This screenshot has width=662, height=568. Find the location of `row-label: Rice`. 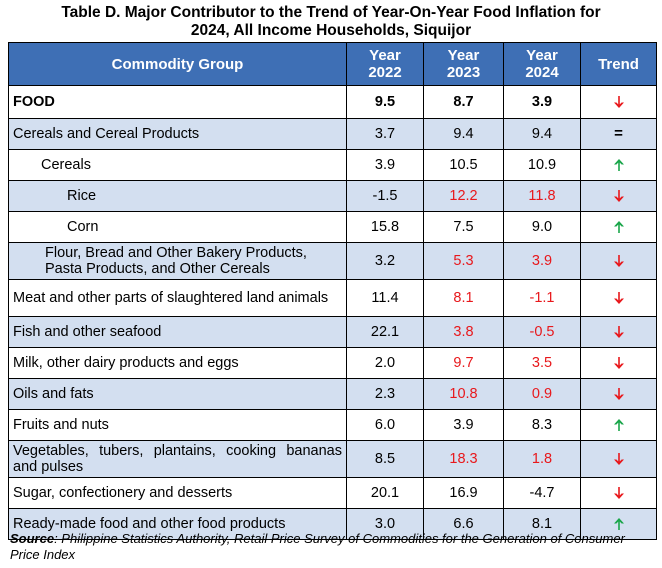

row-label: Rice is located at coordinates (177, 196).